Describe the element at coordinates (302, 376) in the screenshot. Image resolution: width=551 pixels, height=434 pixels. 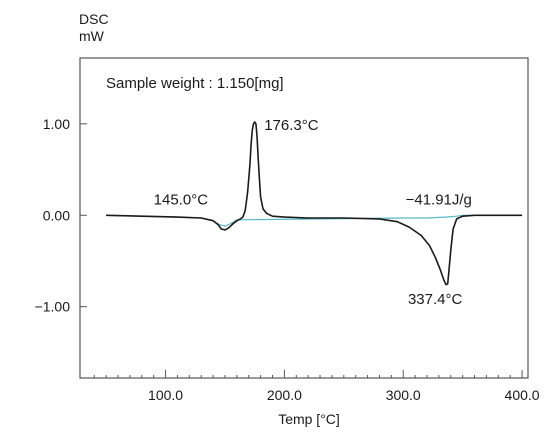
I see `x-minor-ticks` at that location.